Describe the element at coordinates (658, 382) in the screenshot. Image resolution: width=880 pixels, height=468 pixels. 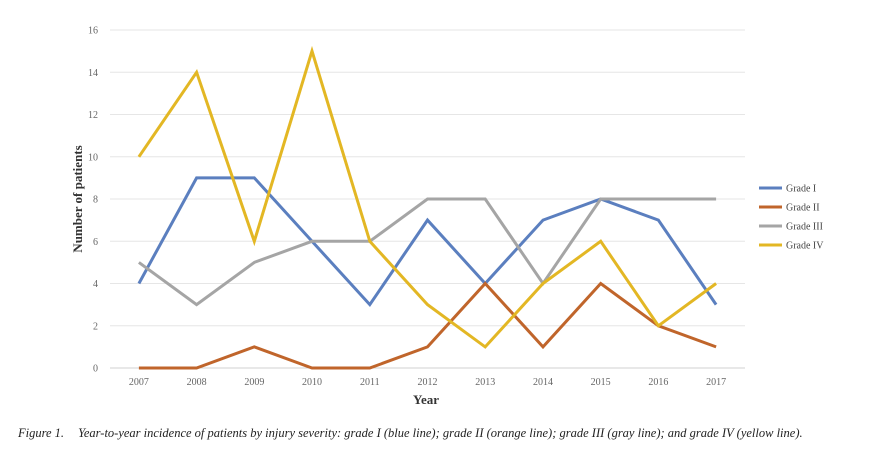
I see `x-tick-label: 2016` at that location.